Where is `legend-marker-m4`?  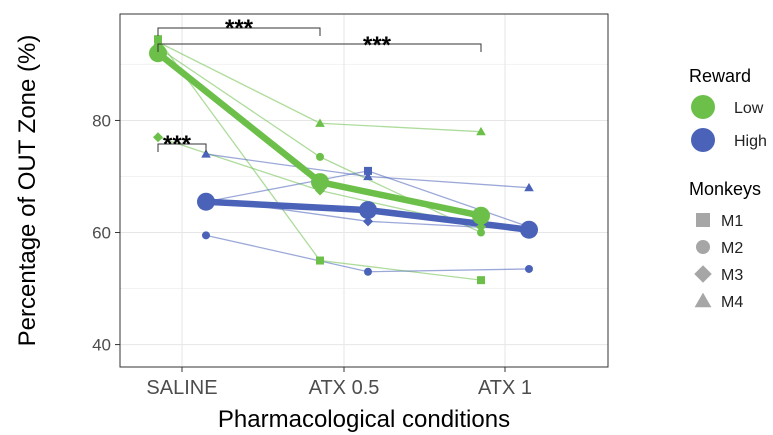
legend-marker-m4 is located at coordinates (703, 300).